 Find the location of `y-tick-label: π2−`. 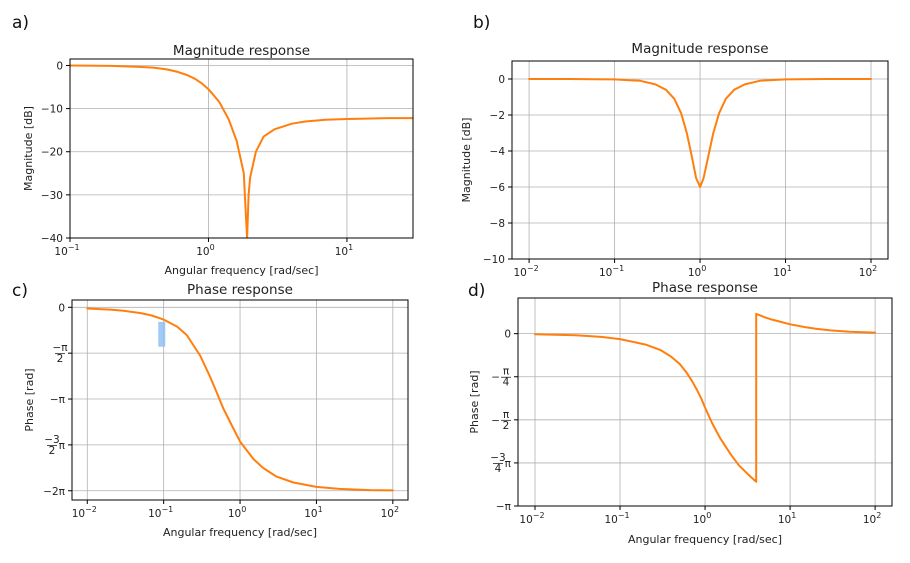

y-tick-label: π2− is located at coordinates (501, 420).